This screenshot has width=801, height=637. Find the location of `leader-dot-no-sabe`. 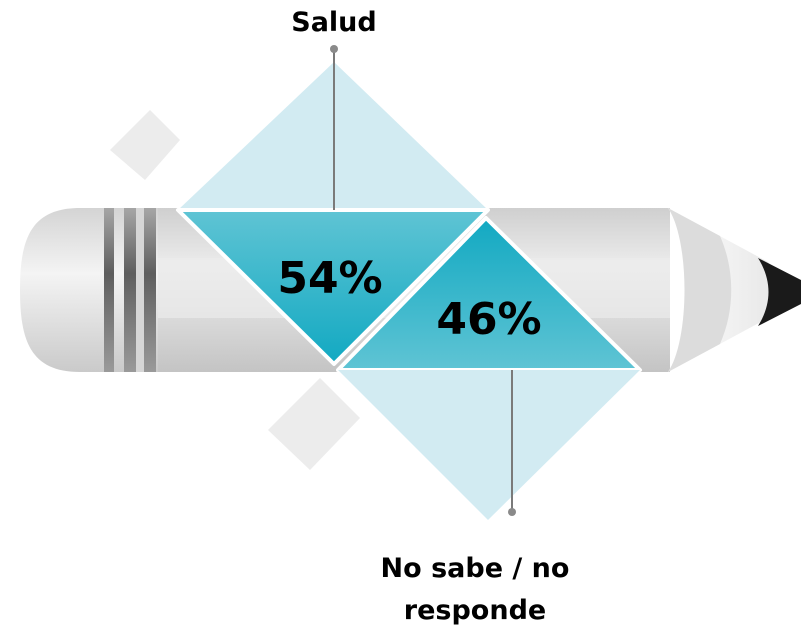

leader-dot-no-sabe is located at coordinates (512, 512).